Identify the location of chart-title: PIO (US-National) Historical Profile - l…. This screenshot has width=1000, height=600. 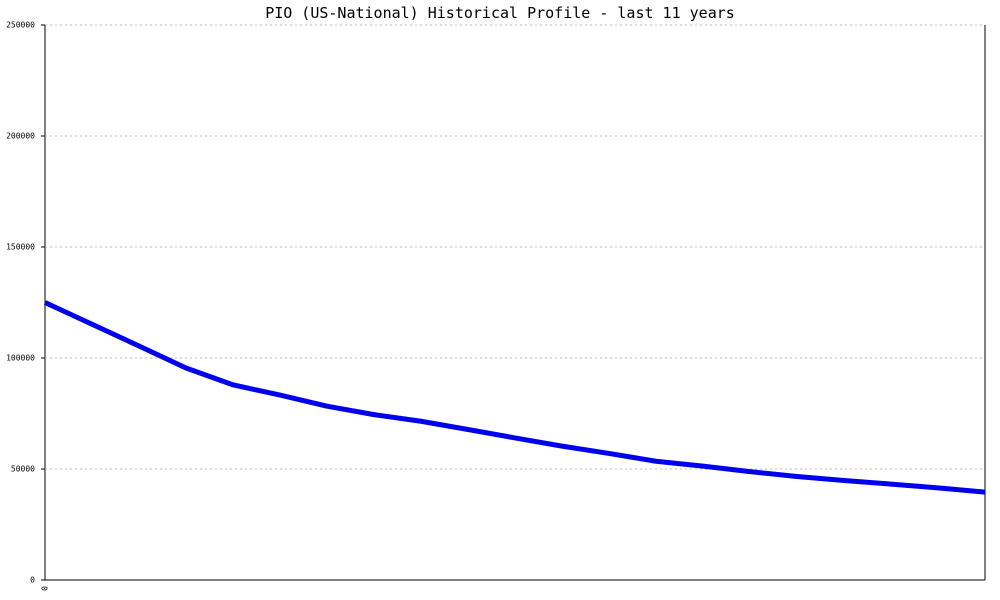
(500, 13).